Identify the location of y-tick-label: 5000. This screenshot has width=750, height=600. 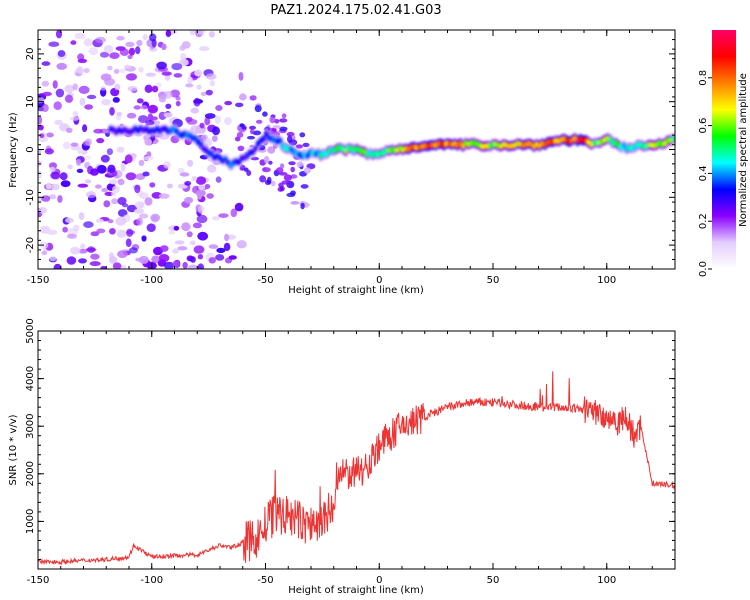
(30, 330).